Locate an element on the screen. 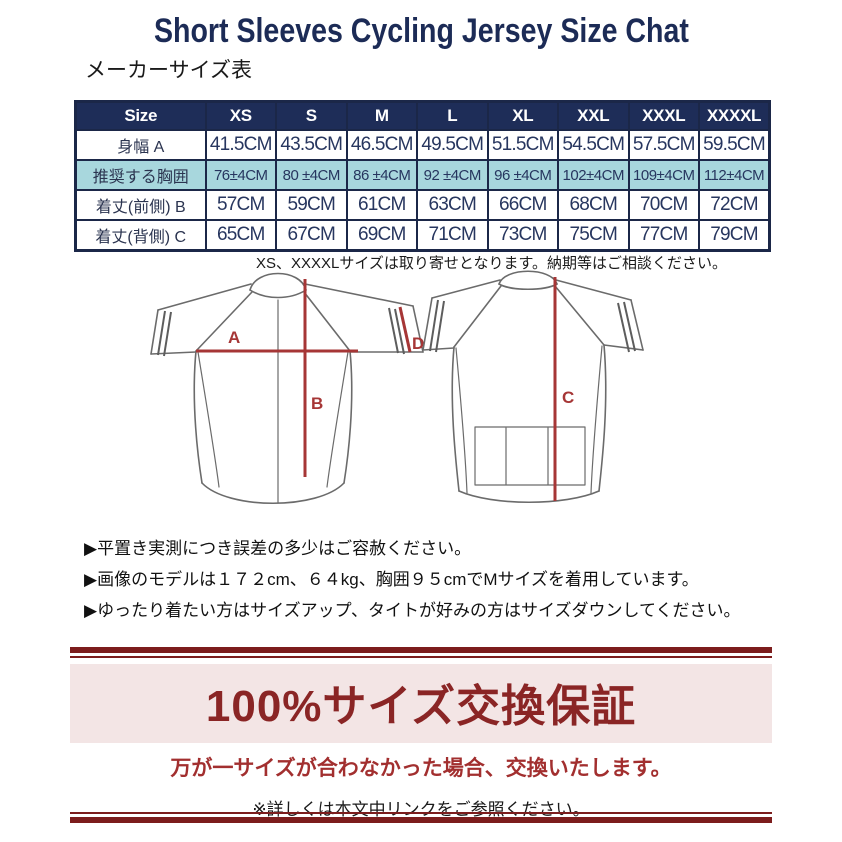 The width and height of the screenshot is (842, 842). size-table-row: 着丈(背側) C 65CM 67CM 69CM 71CM 73CM 75CM 77CM 79CM is located at coordinates (422, 235).